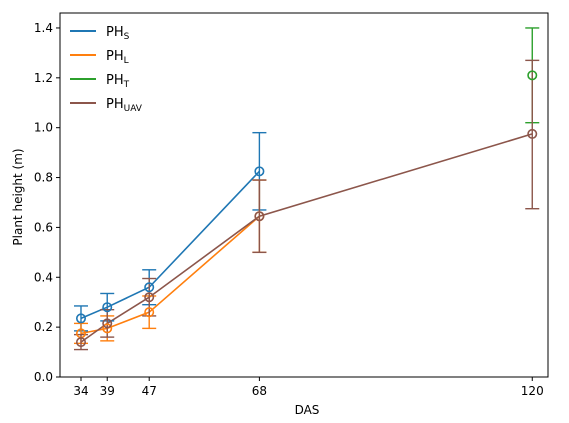 This screenshot has width=569, height=423. I want to click on y-tick-label: 1.4, so click(43, 28).